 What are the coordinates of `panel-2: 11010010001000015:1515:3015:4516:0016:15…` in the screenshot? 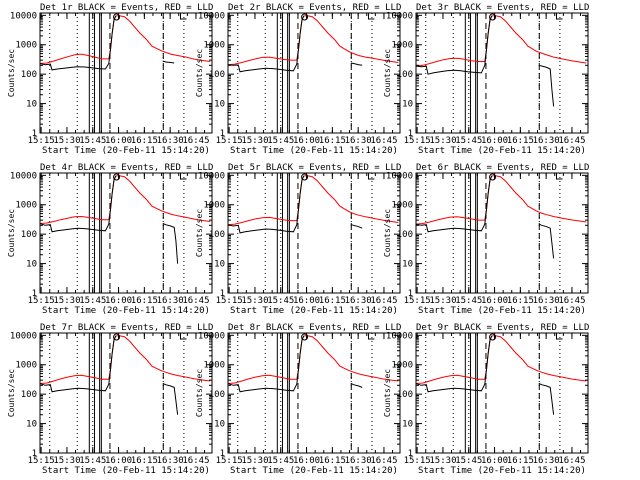 It's located at (298, 79).